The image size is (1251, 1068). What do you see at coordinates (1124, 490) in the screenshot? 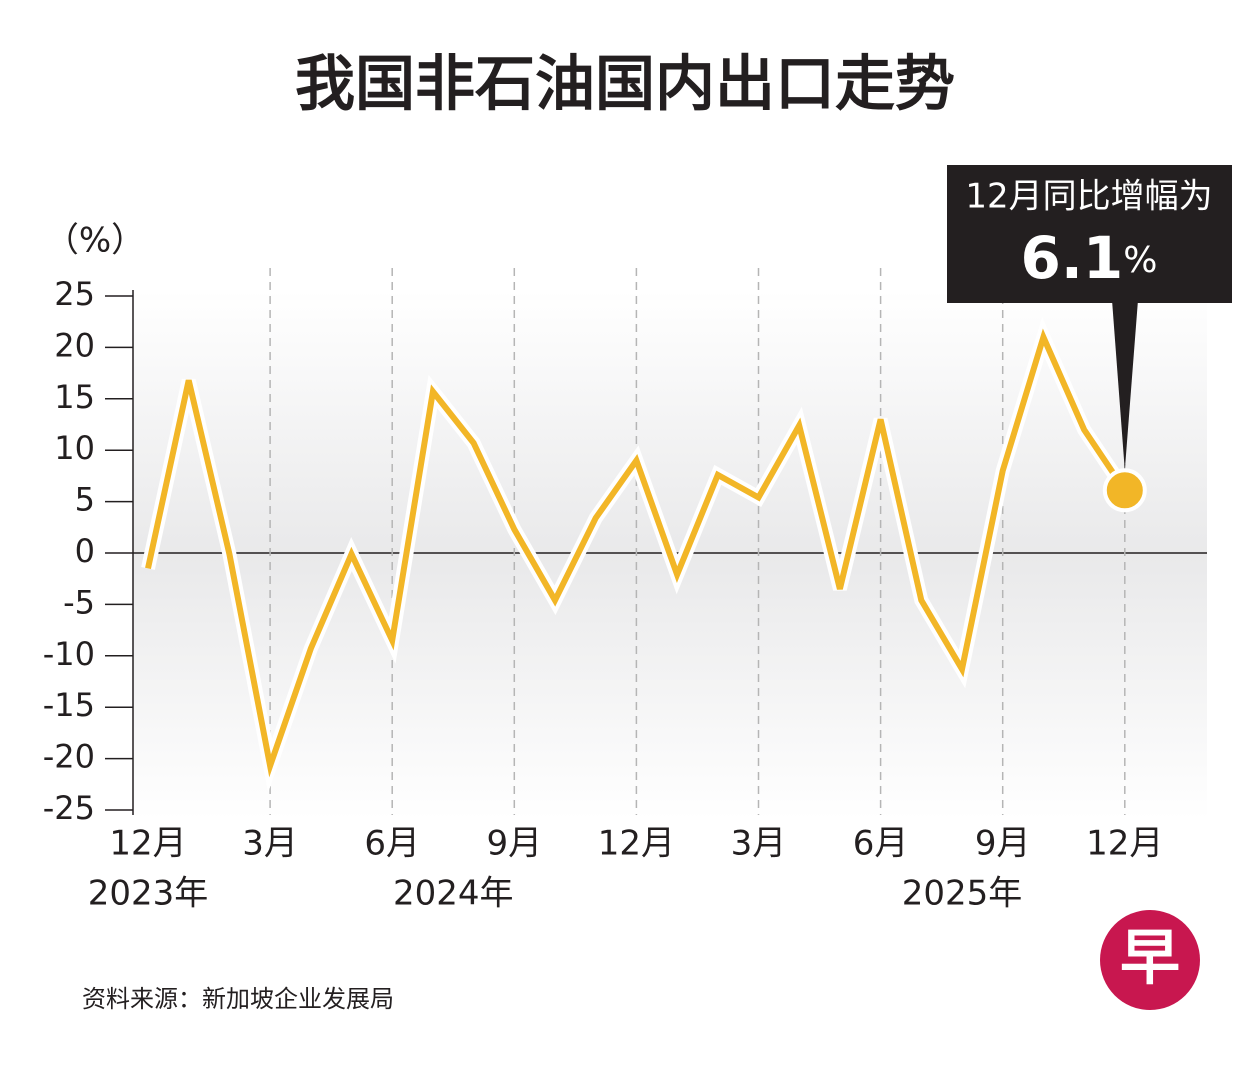
I see `end-point` at bounding box center [1124, 490].